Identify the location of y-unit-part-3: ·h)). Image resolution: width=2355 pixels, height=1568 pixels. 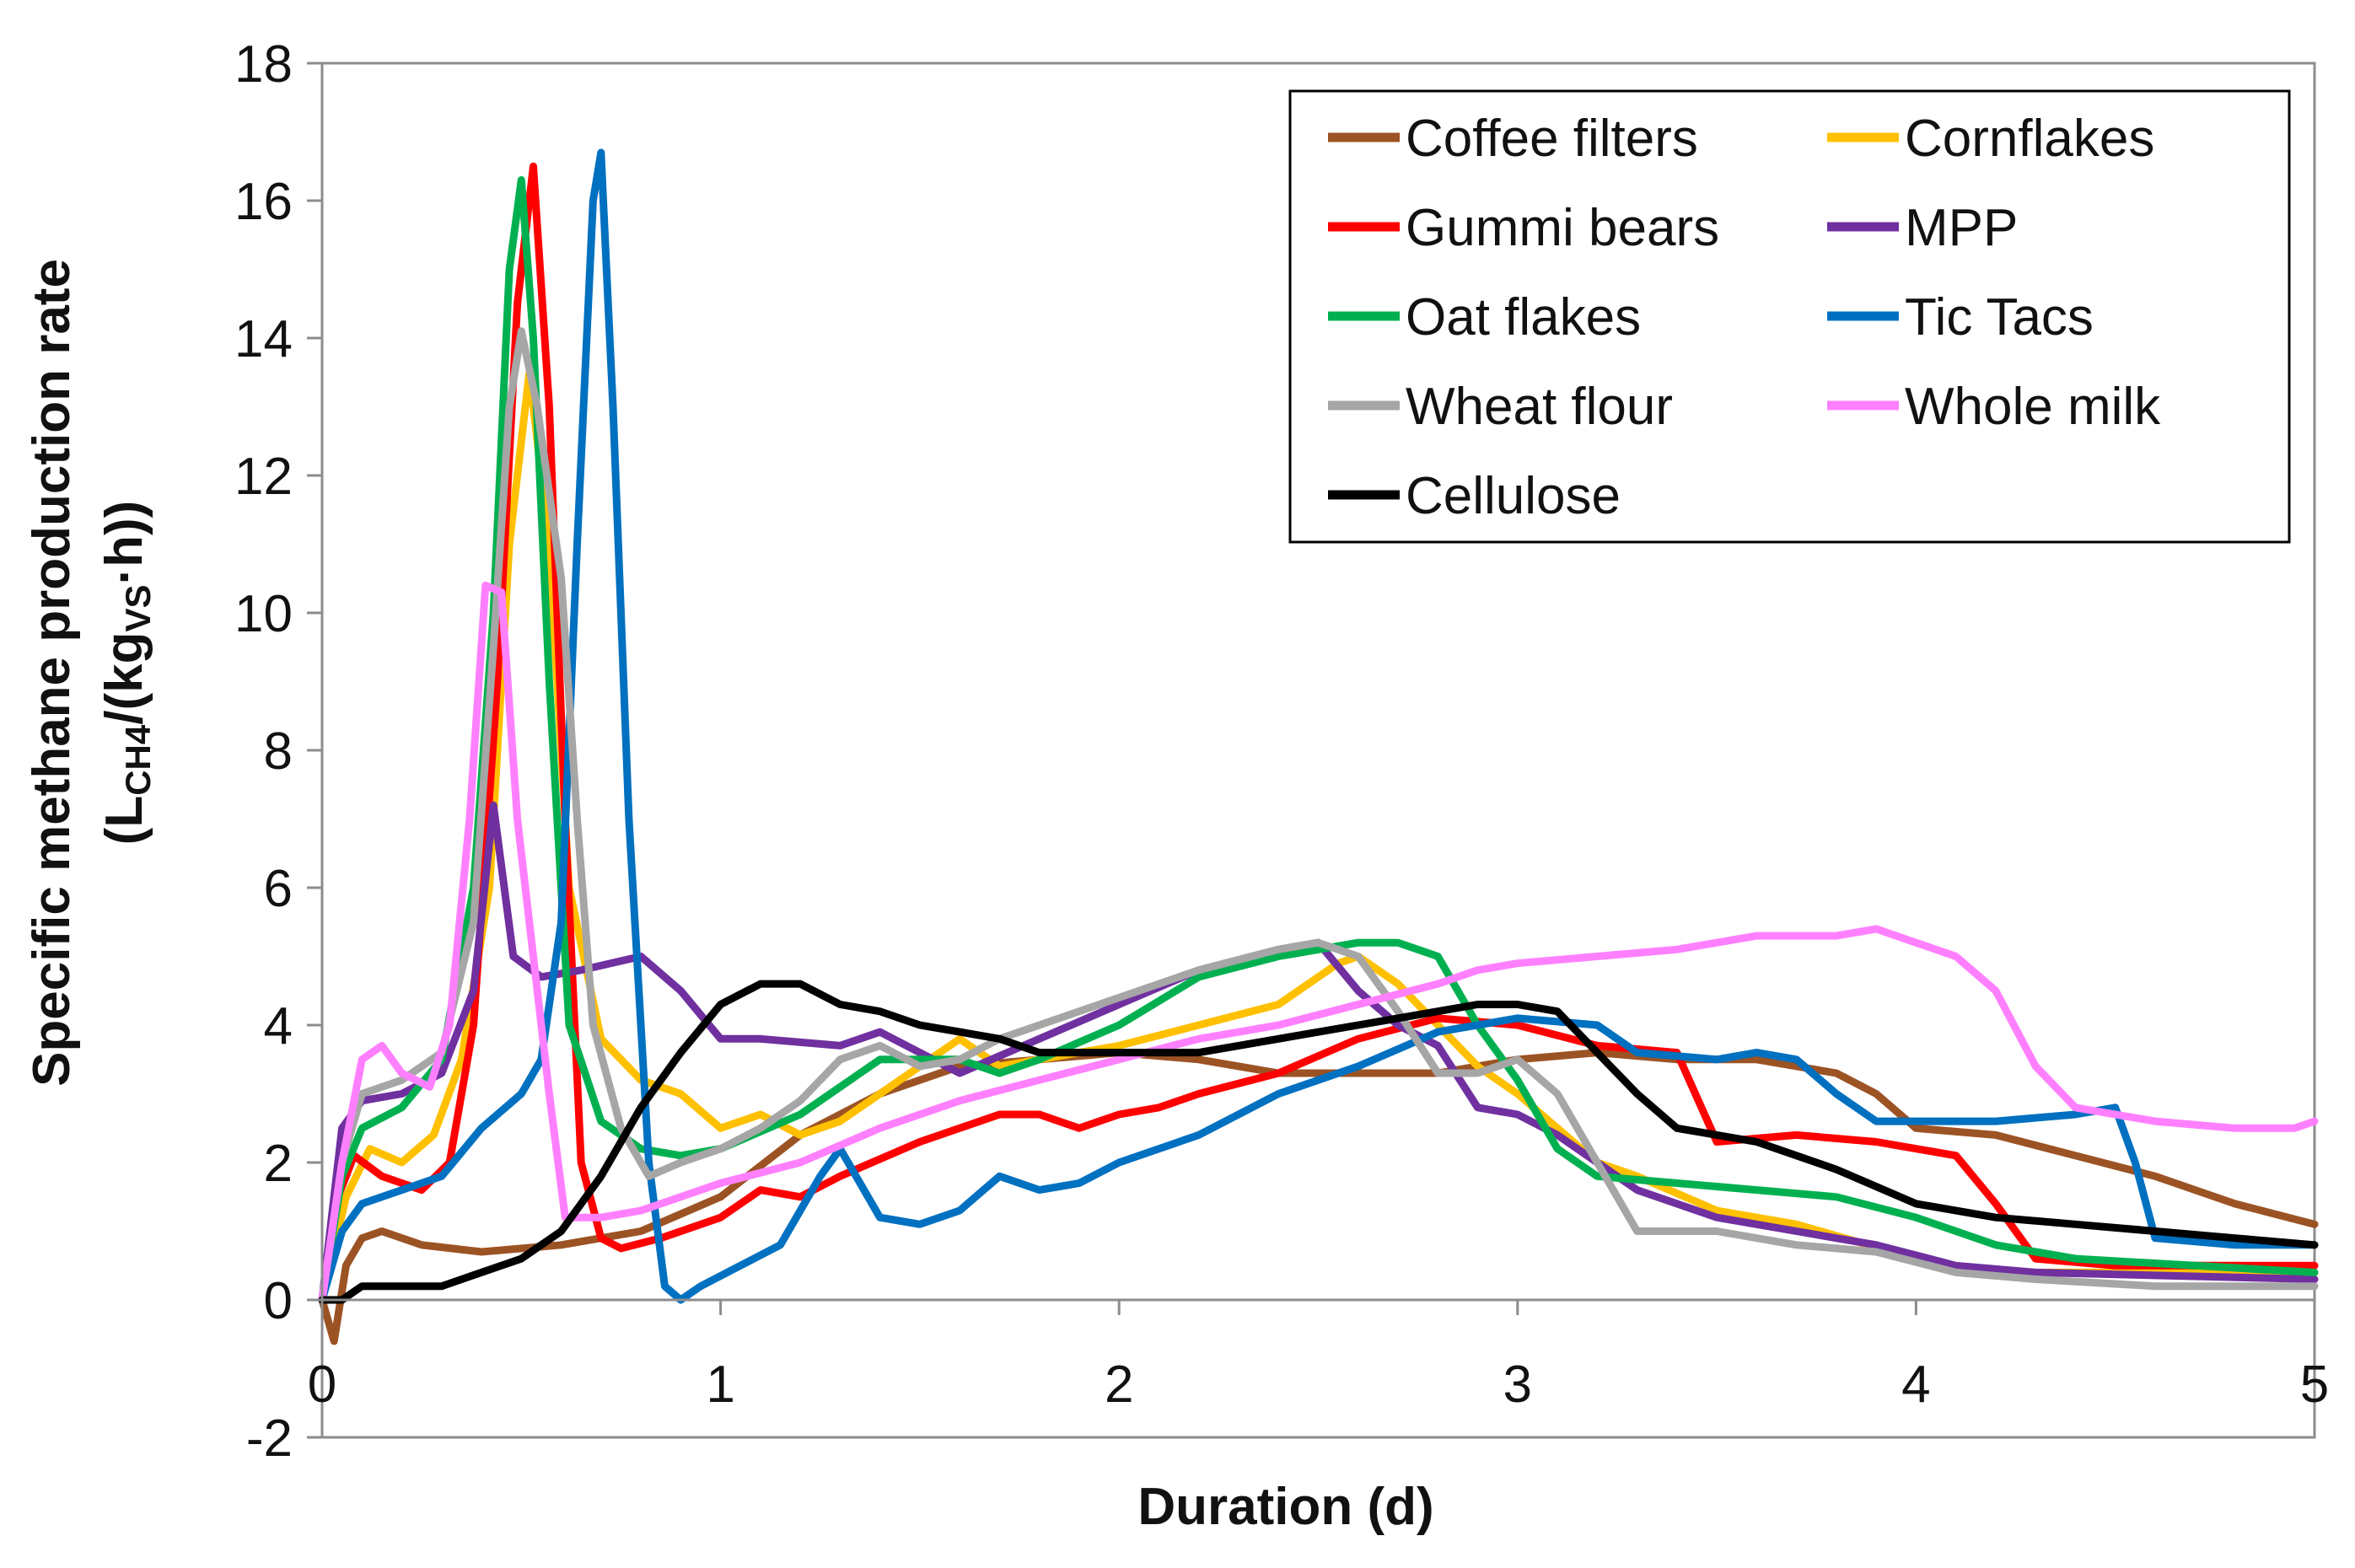
(124, 543).